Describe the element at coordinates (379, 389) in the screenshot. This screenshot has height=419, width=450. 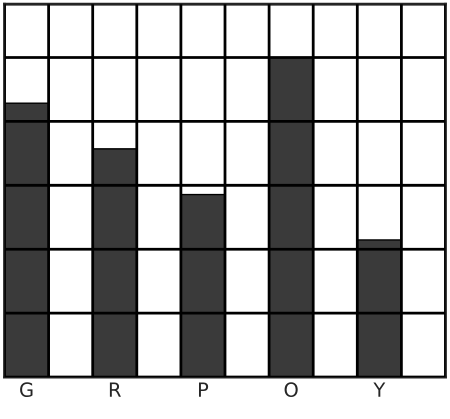
I see `x-tick-label: Y` at that location.